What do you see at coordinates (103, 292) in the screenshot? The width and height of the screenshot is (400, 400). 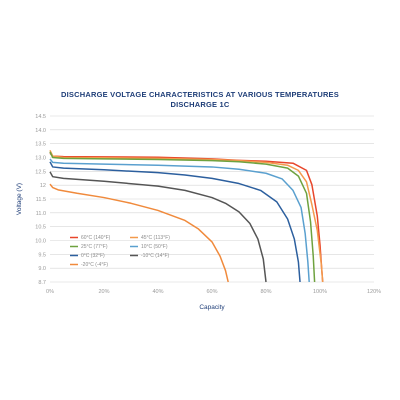 I see `x-tick-label: 20%` at bounding box center [103, 292].